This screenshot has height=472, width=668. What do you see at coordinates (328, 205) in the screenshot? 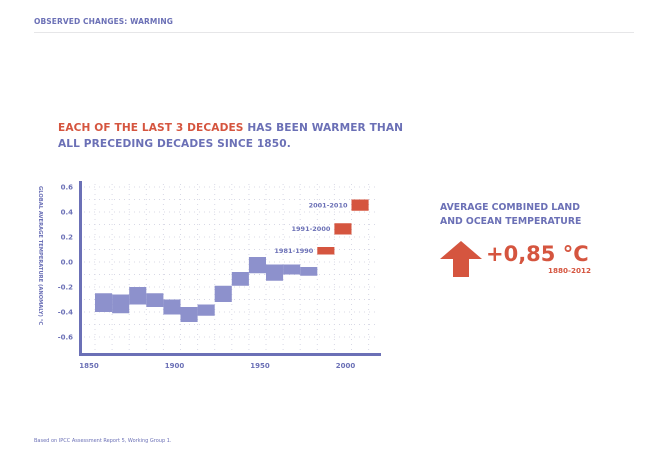
I see `decade-label: 2001-2010` at bounding box center [328, 205].